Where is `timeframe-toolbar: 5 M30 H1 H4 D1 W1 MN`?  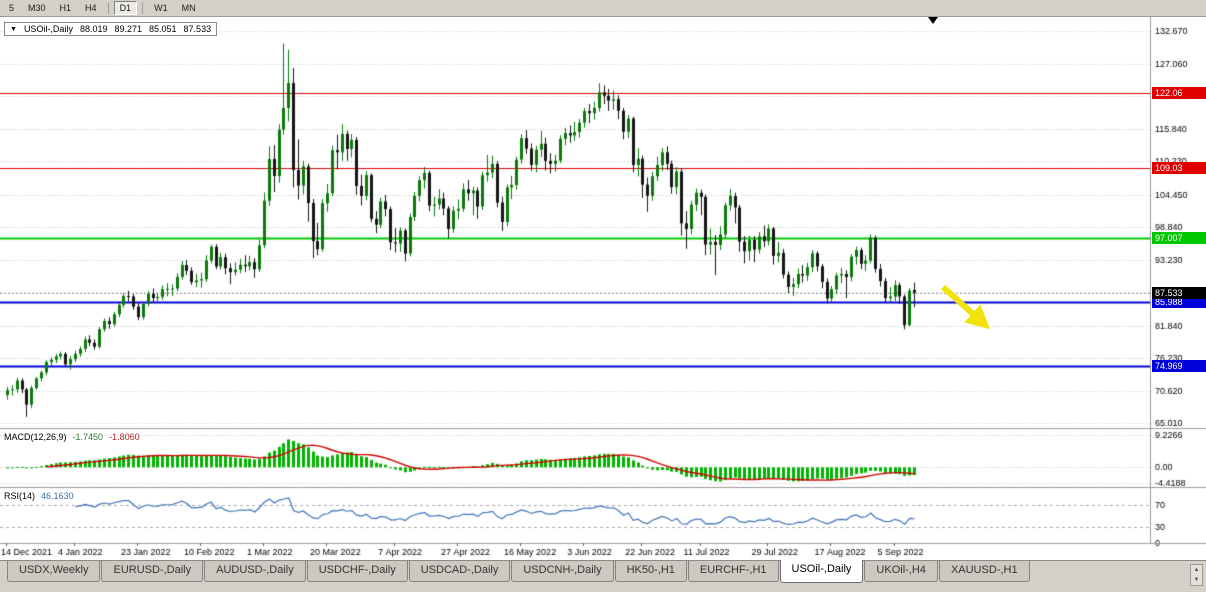 timeframe-toolbar: 5 M30 H1 H4 D1 W1 MN is located at coordinates (603, 8).